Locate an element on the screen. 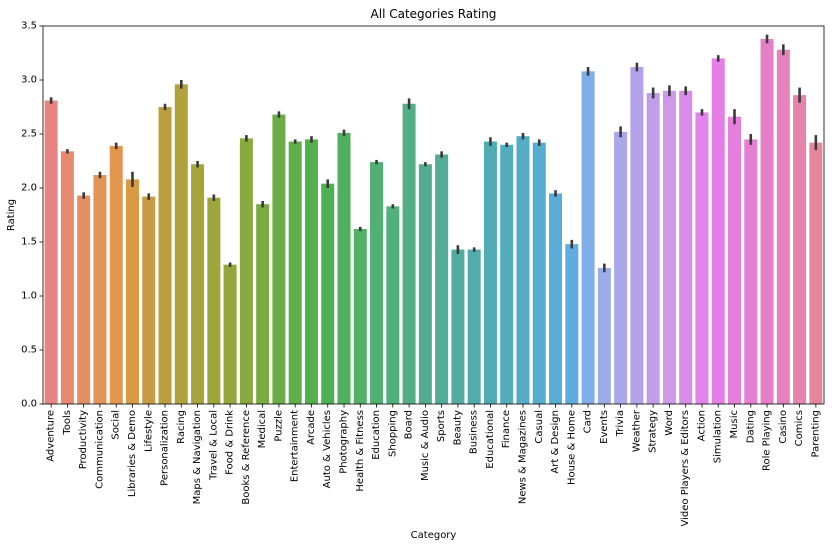  x-axis-title: Category is located at coordinates (434, 535).